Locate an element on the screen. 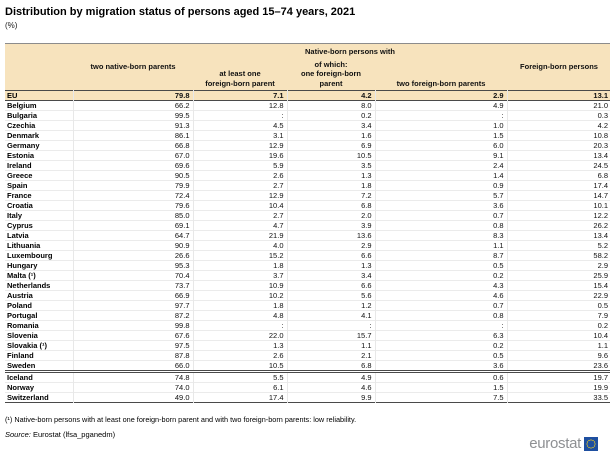 This screenshot has height=459, width=610. value-cell: 13.1 is located at coordinates (558, 95).